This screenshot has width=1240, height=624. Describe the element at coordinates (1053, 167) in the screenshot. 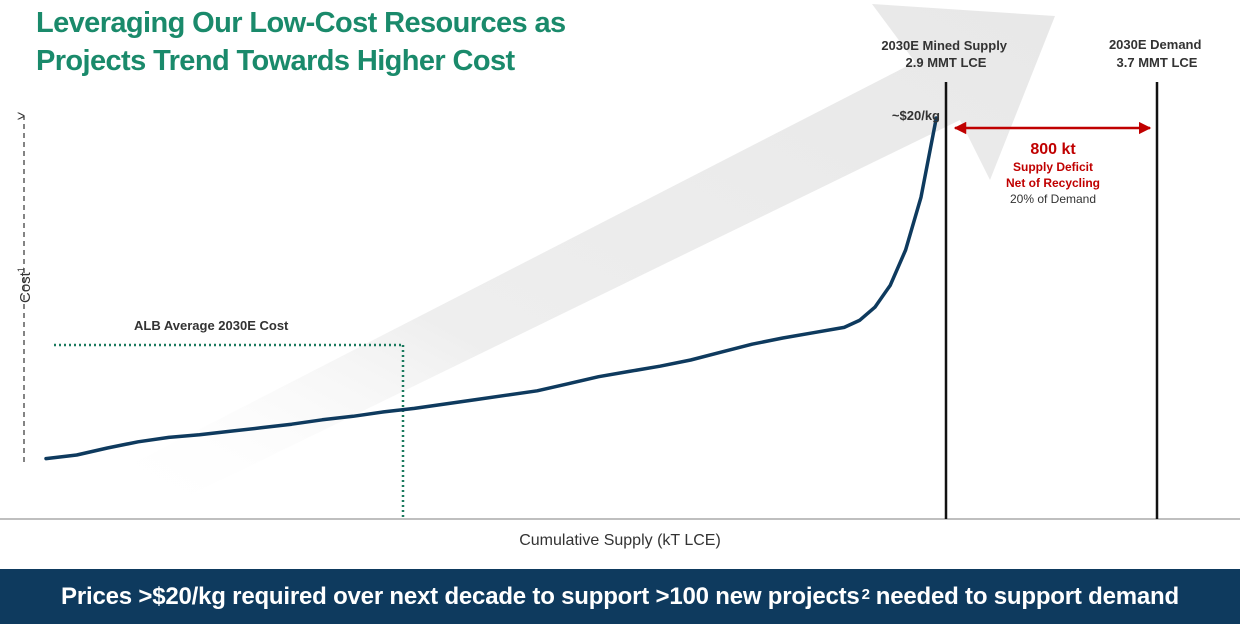

I see `deficit-label-line1: Supply Deficit` at that location.